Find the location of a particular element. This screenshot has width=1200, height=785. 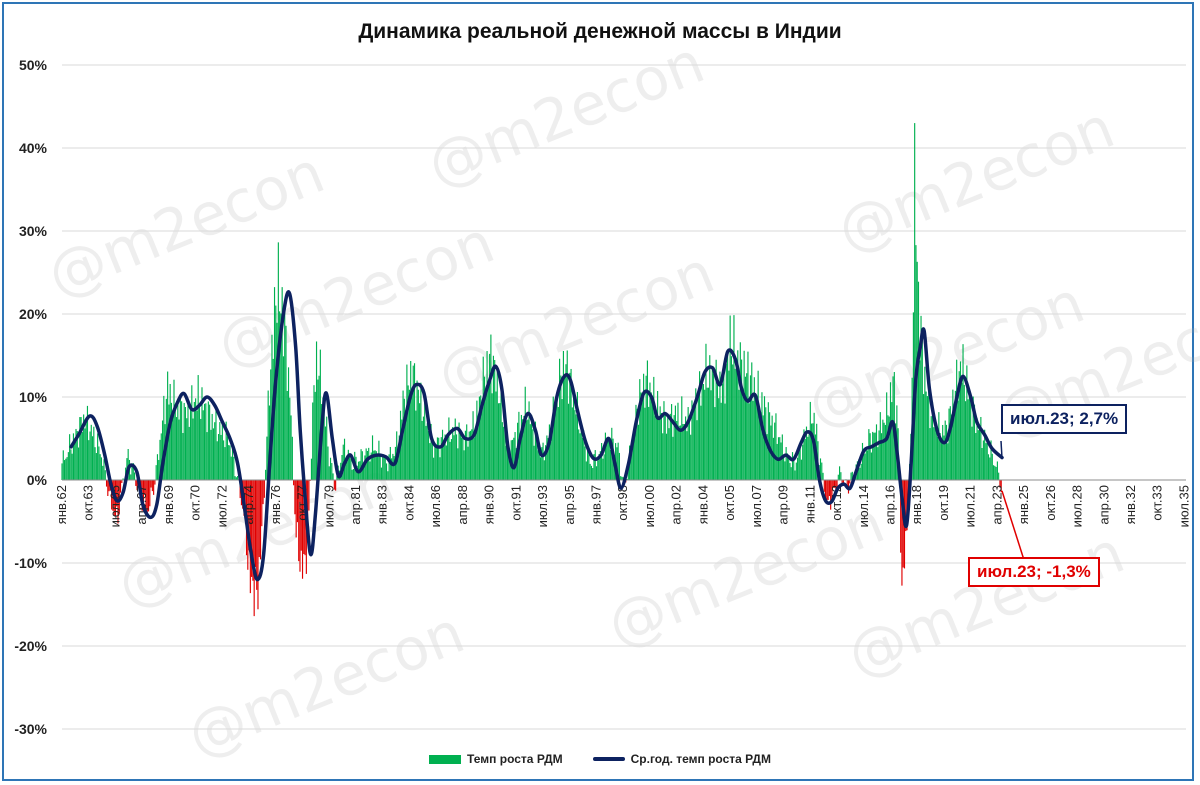

x-tick-label: окт.98 is located at coordinates (622, 503).